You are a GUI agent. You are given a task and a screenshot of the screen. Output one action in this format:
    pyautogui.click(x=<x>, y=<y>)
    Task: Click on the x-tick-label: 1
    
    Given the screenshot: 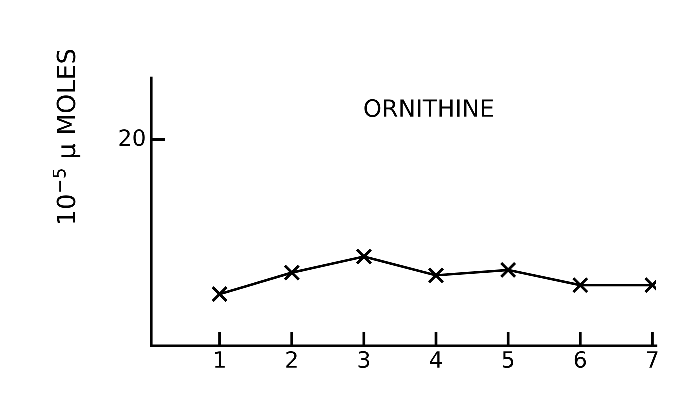 What is the action you would take?
    pyautogui.click(x=220, y=360)
    